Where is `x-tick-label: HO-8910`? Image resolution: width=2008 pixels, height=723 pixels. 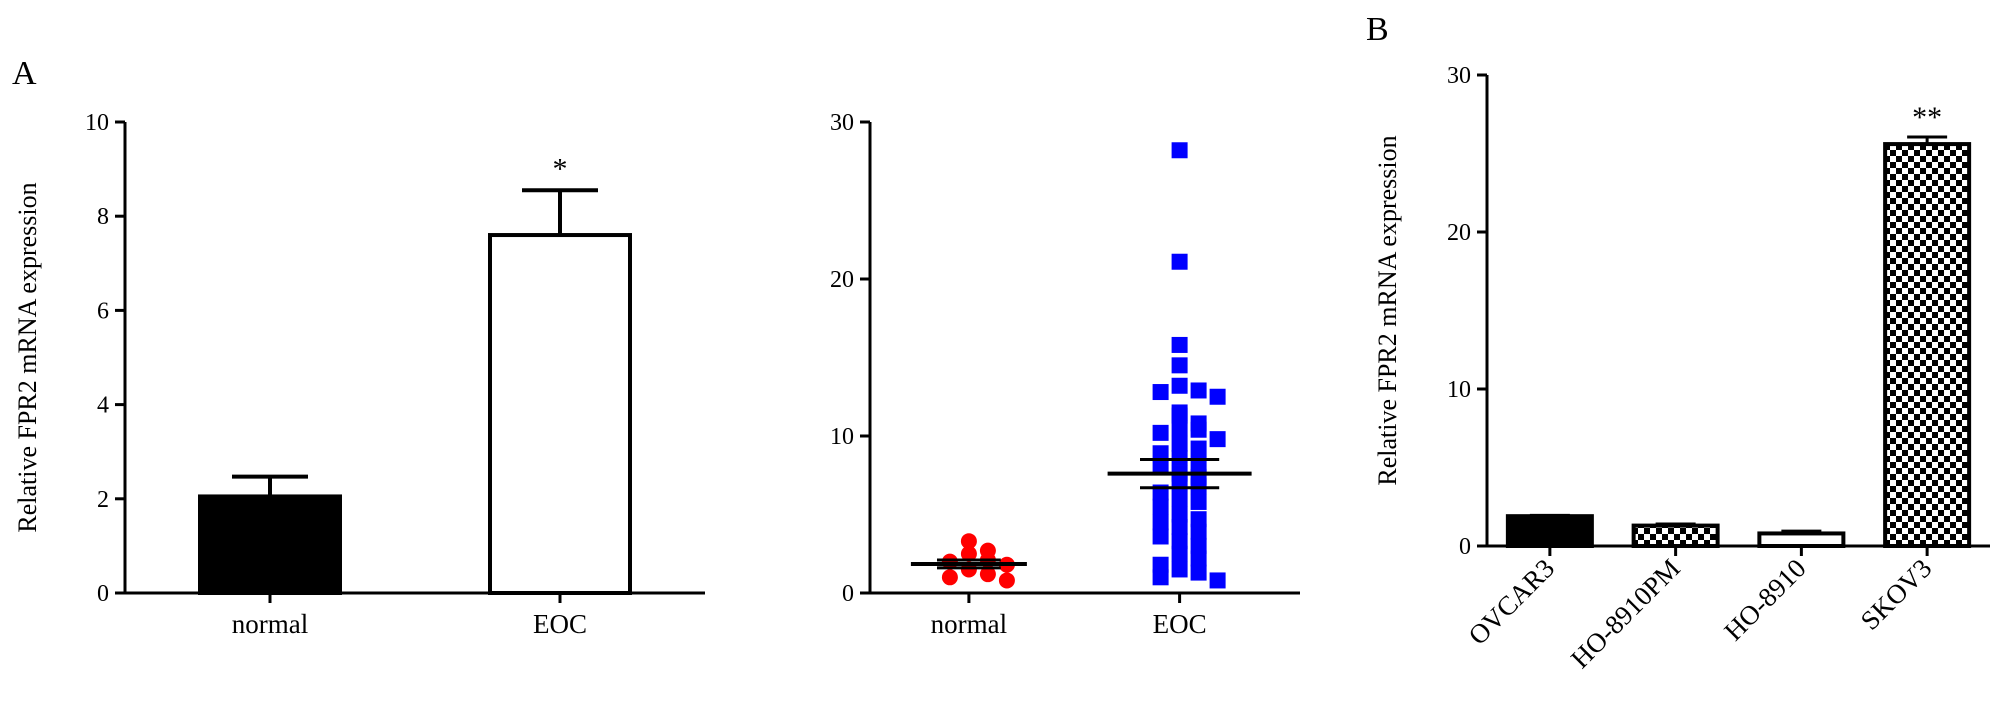 x-tick-label: HO-8910 is located at coordinates (1764, 599).